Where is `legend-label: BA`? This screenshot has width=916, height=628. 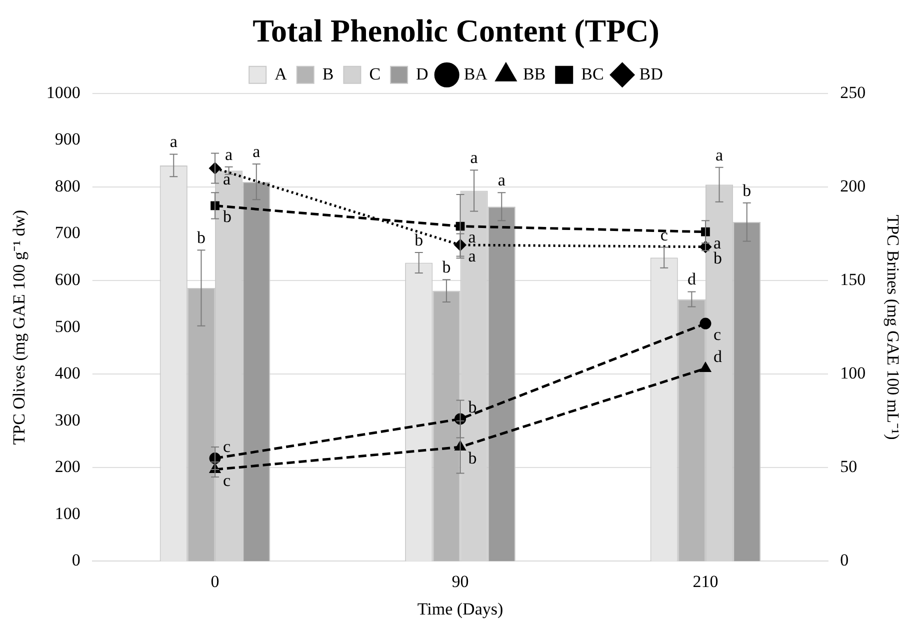 legend-label: BA is located at coordinates (476, 74).